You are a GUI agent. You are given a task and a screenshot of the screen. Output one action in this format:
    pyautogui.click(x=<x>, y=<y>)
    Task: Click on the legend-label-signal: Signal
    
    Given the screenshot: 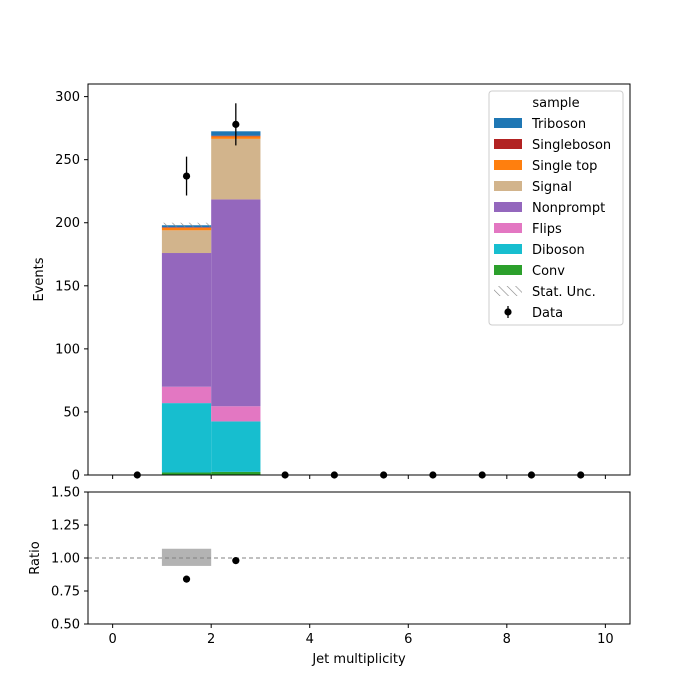 What is the action you would take?
    pyautogui.click(x=552, y=187)
    